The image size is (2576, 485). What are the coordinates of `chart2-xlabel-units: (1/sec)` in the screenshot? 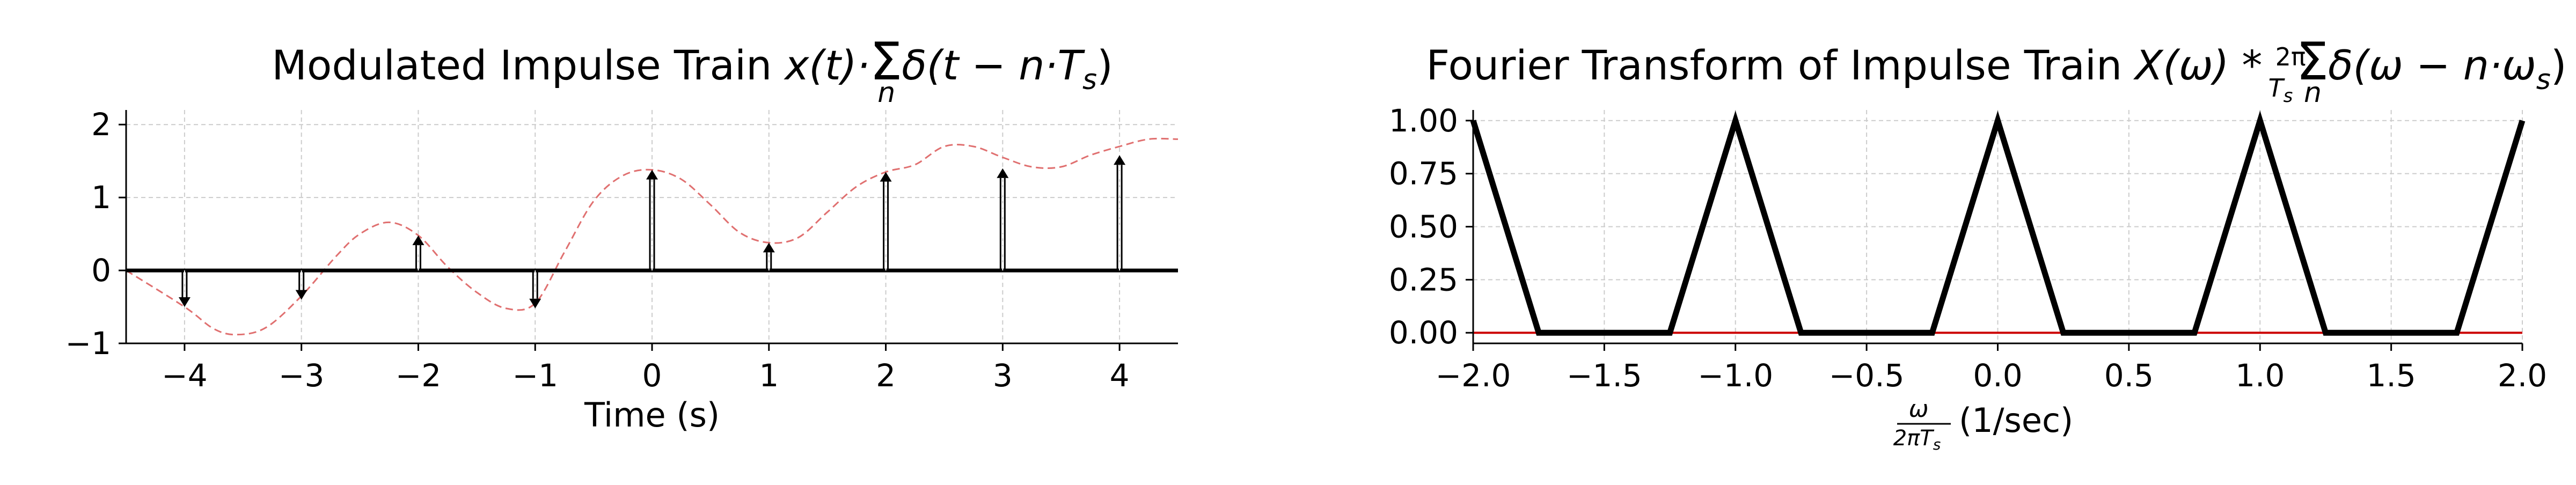 It's located at (2016, 420).